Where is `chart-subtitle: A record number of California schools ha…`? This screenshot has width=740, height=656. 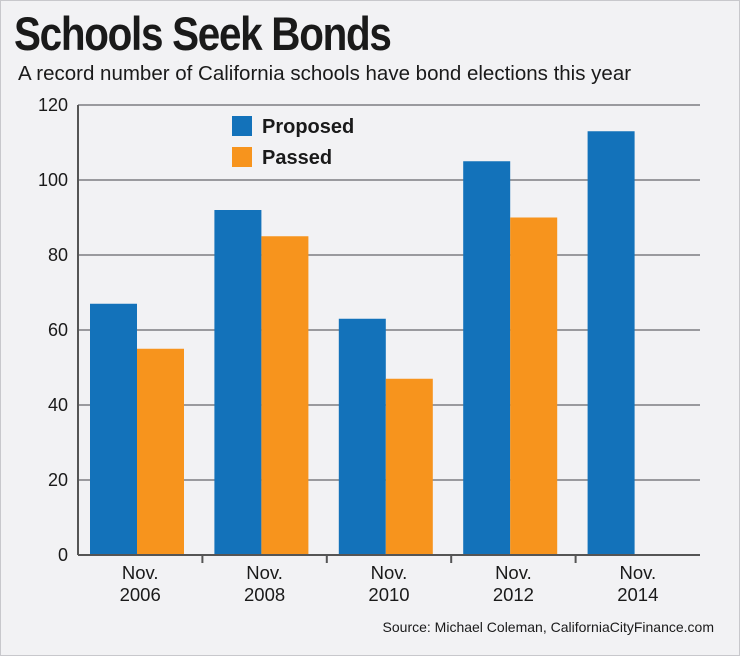 chart-subtitle: A record number of California schools ha… is located at coordinates (325, 73).